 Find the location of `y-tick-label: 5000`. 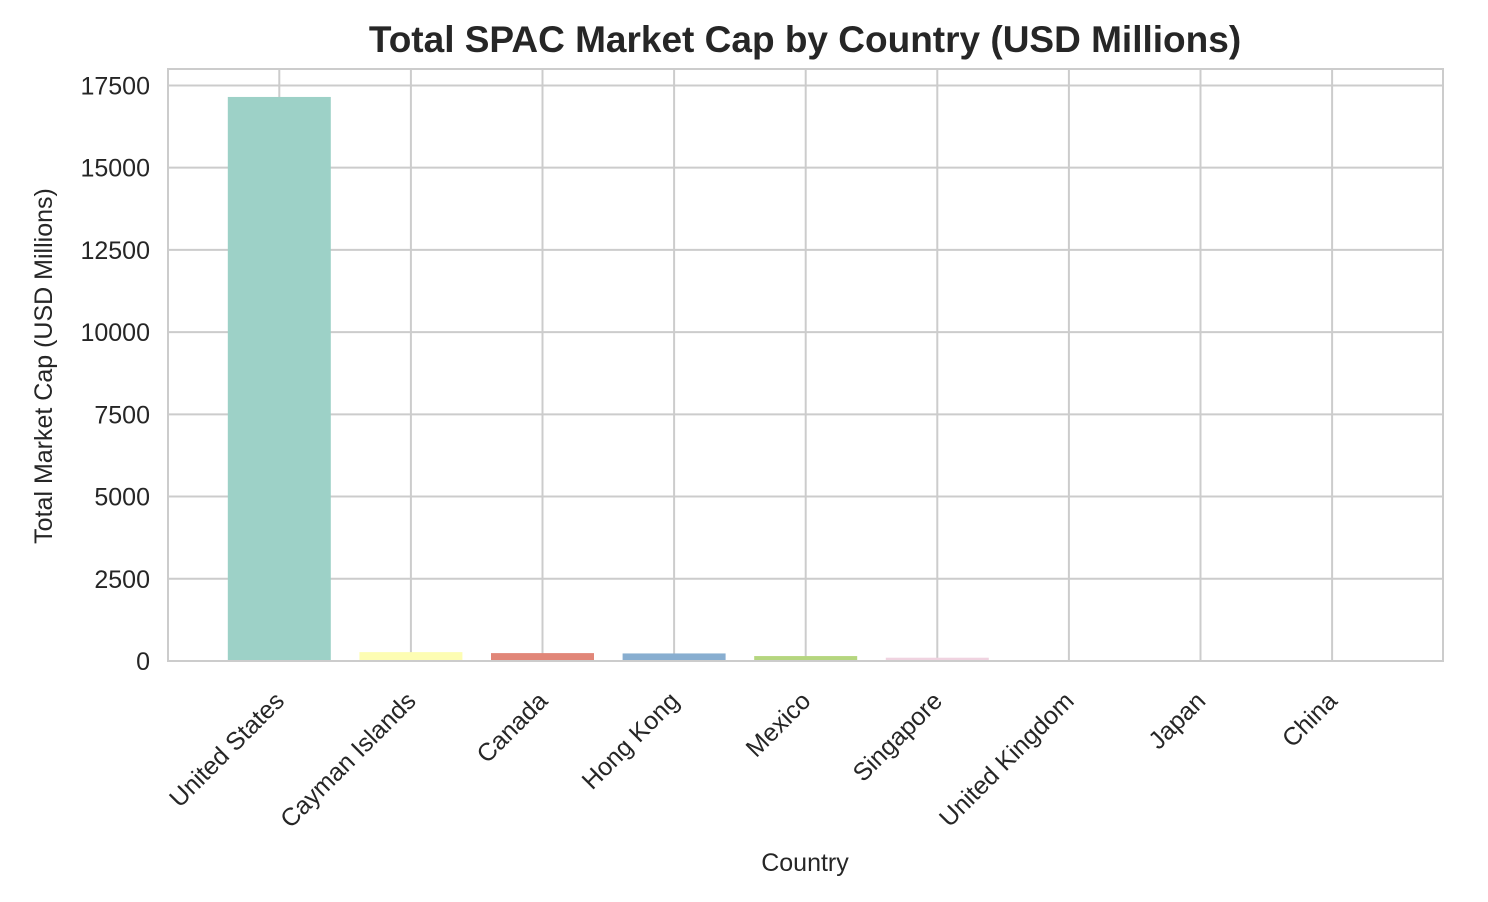

y-tick-label: 5000 is located at coordinates (122, 498).